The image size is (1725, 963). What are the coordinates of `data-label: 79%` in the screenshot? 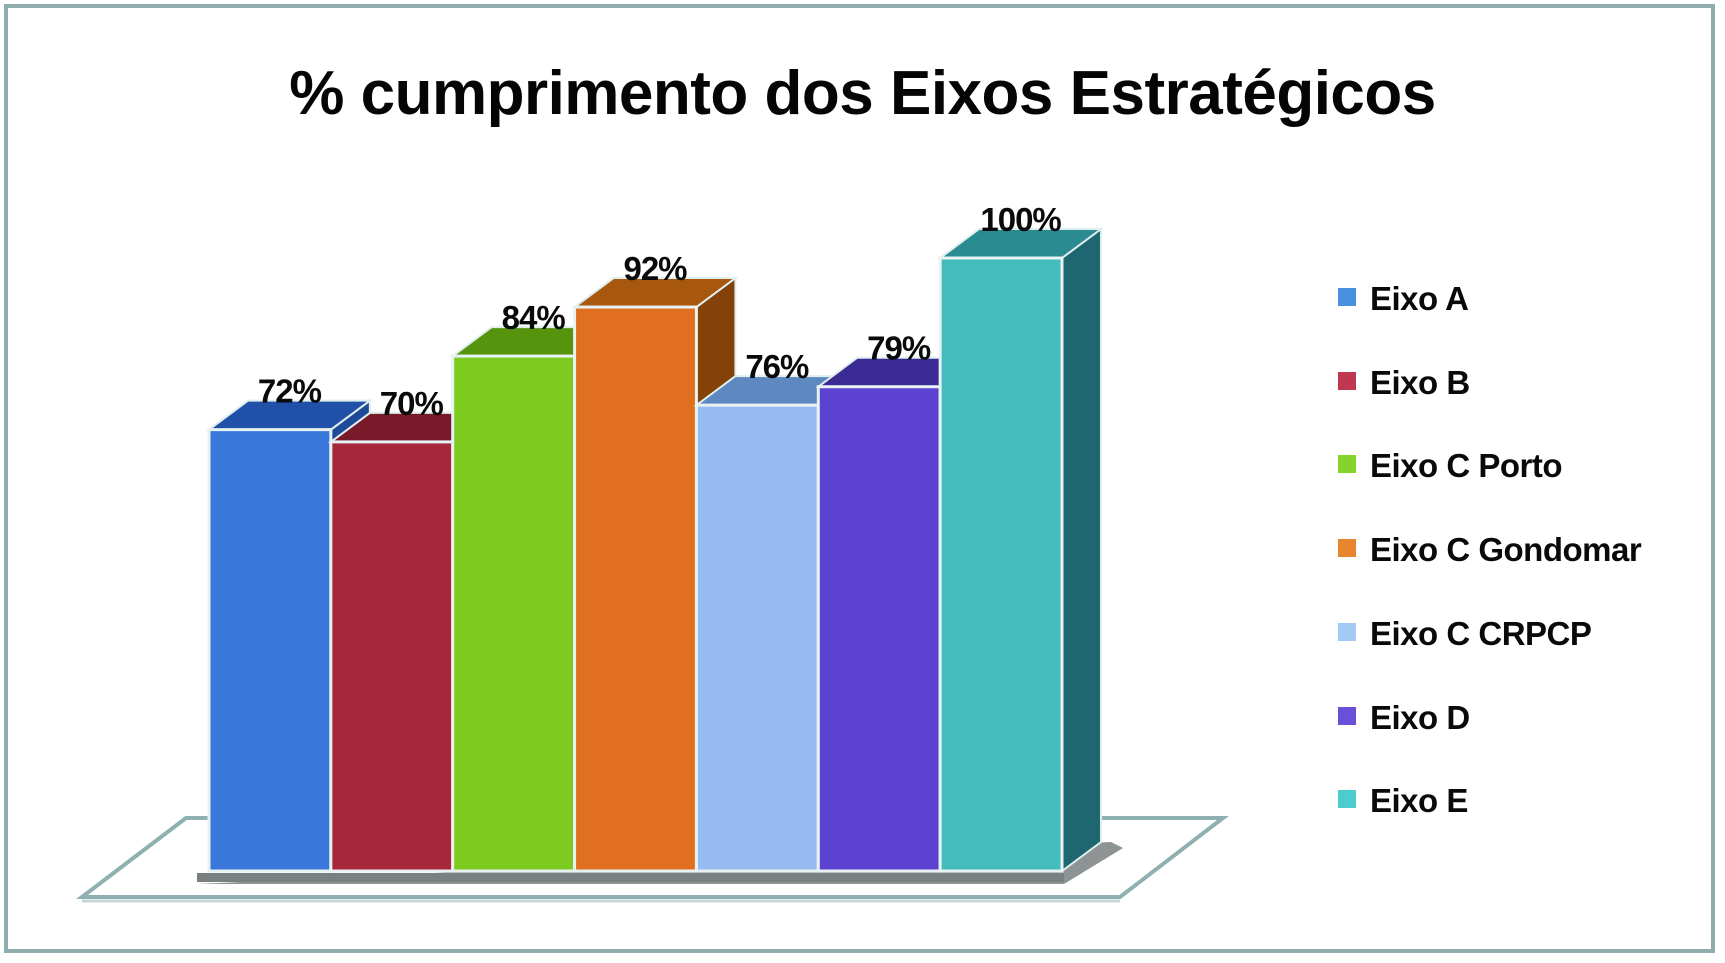 It's located at (899, 348).